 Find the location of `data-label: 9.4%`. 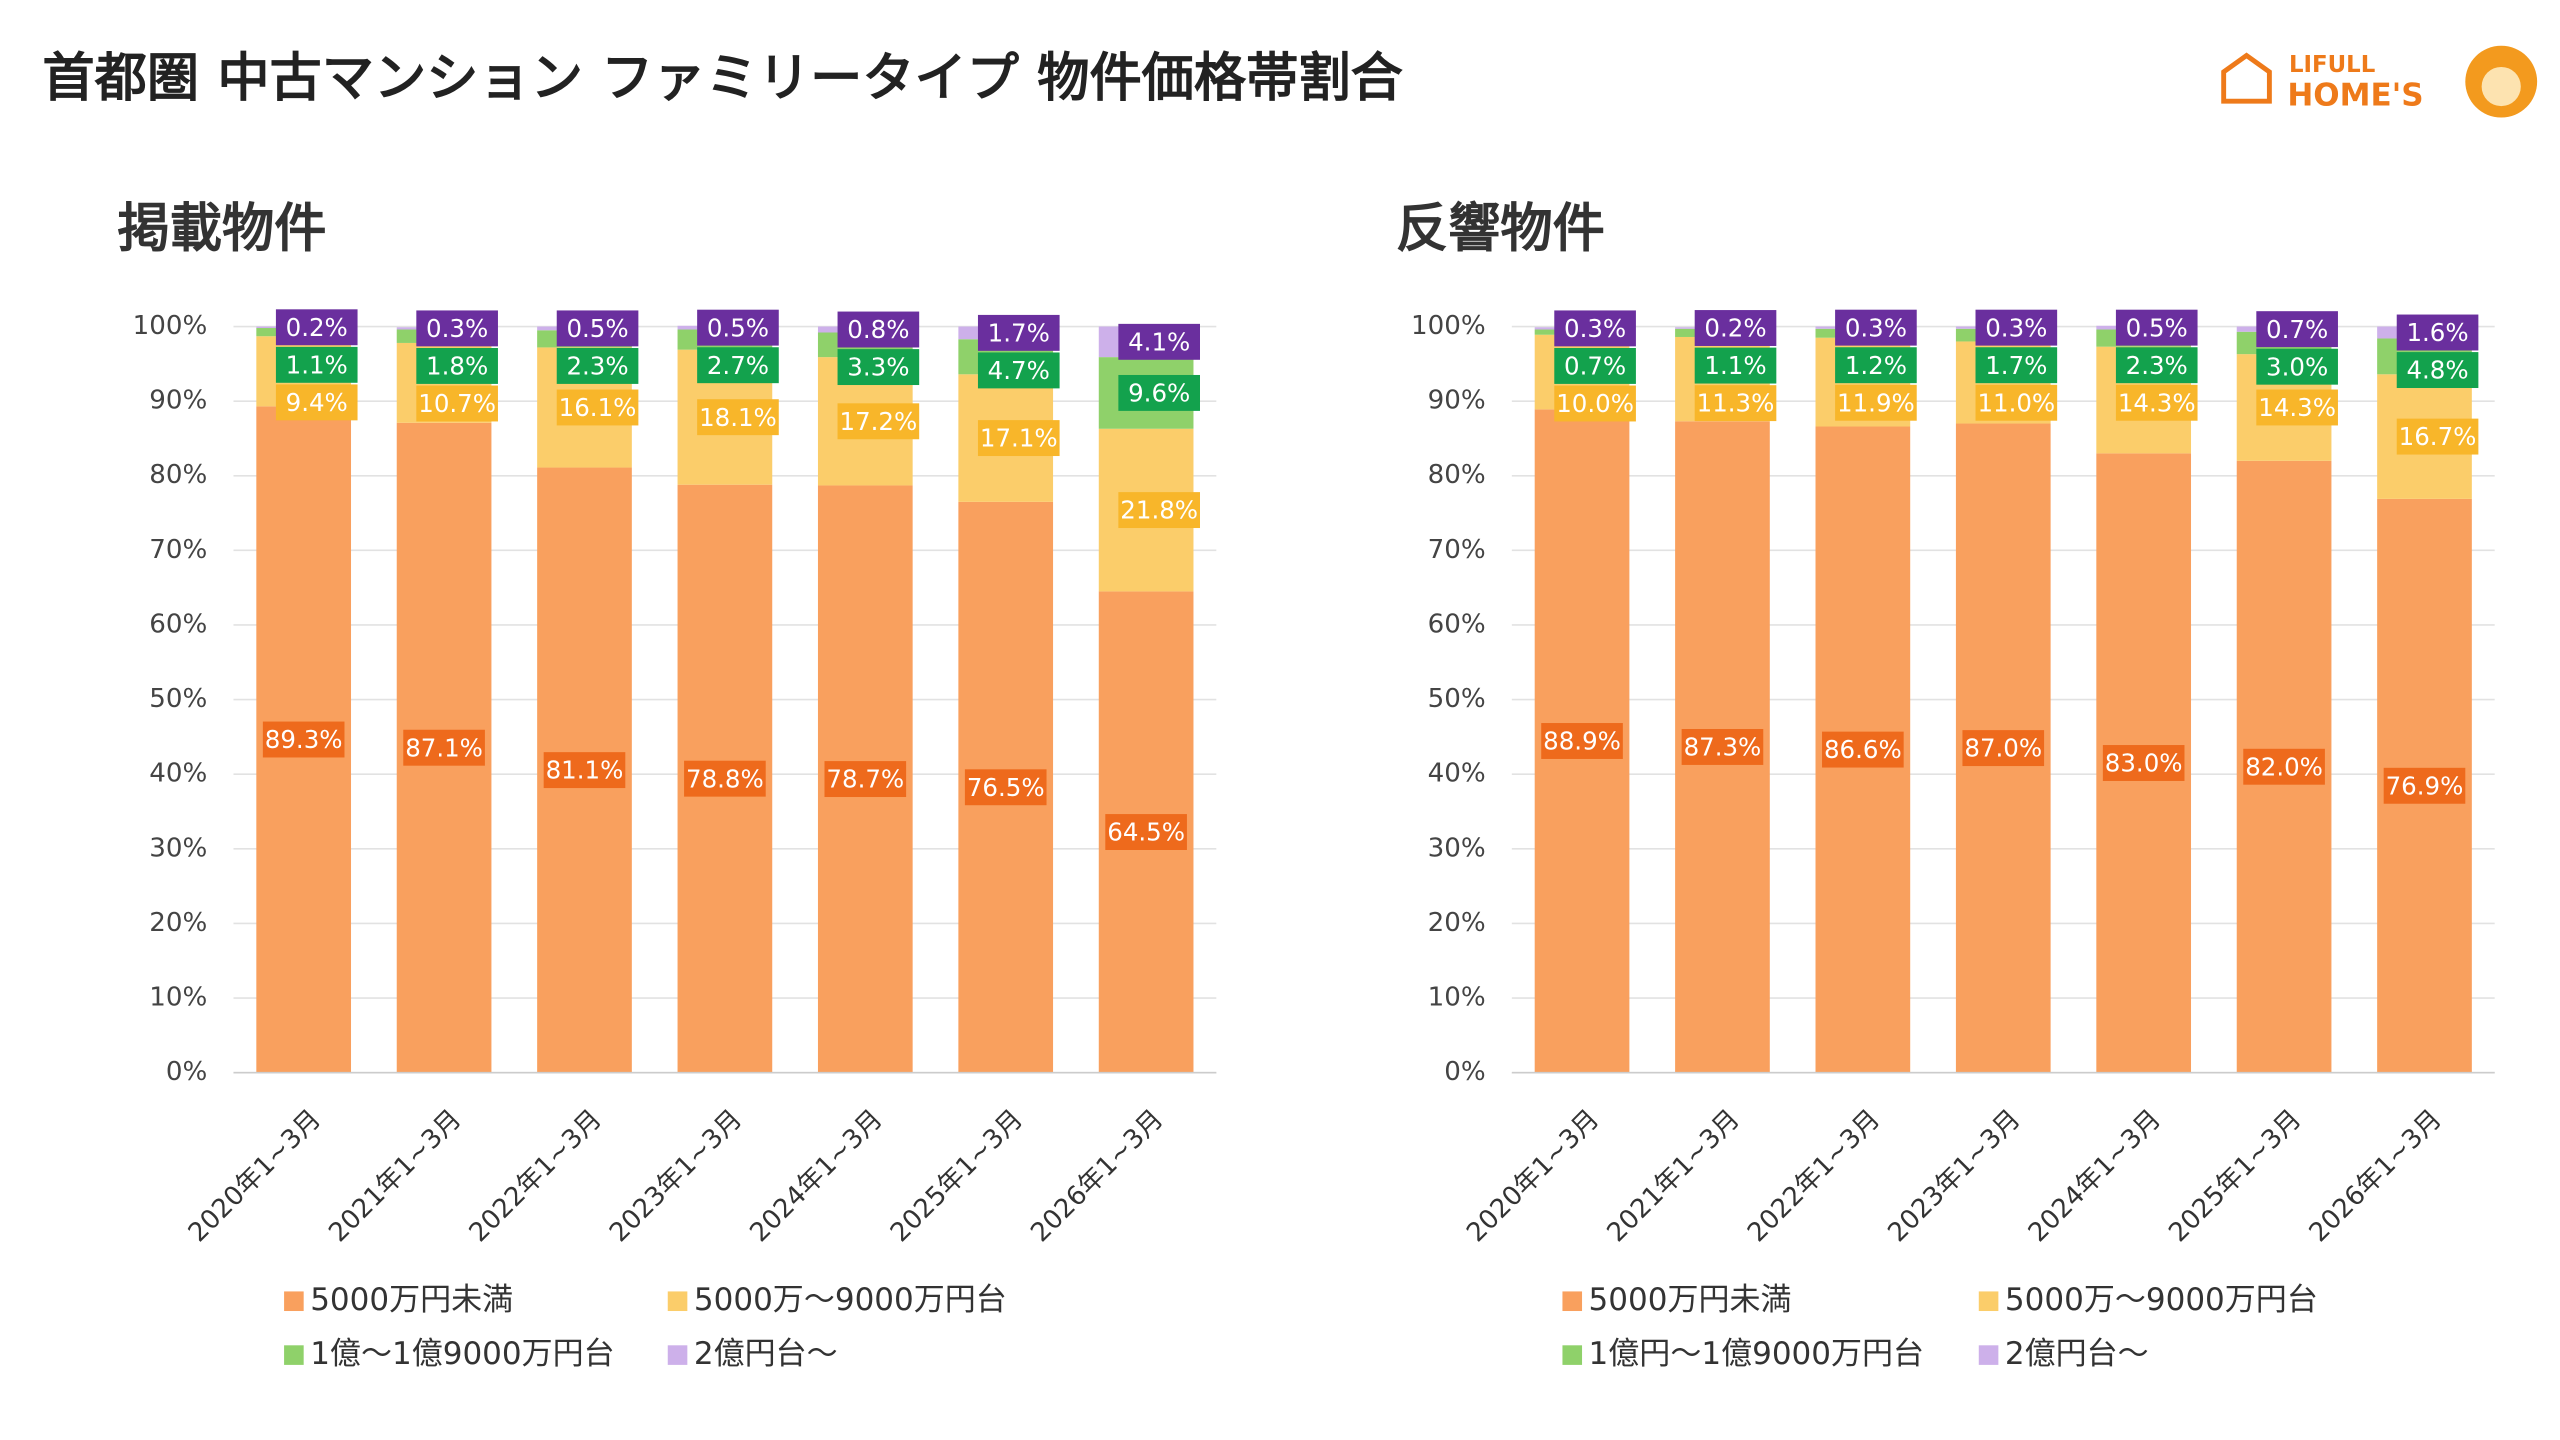

data-label: 9.4% is located at coordinates (317, 402).